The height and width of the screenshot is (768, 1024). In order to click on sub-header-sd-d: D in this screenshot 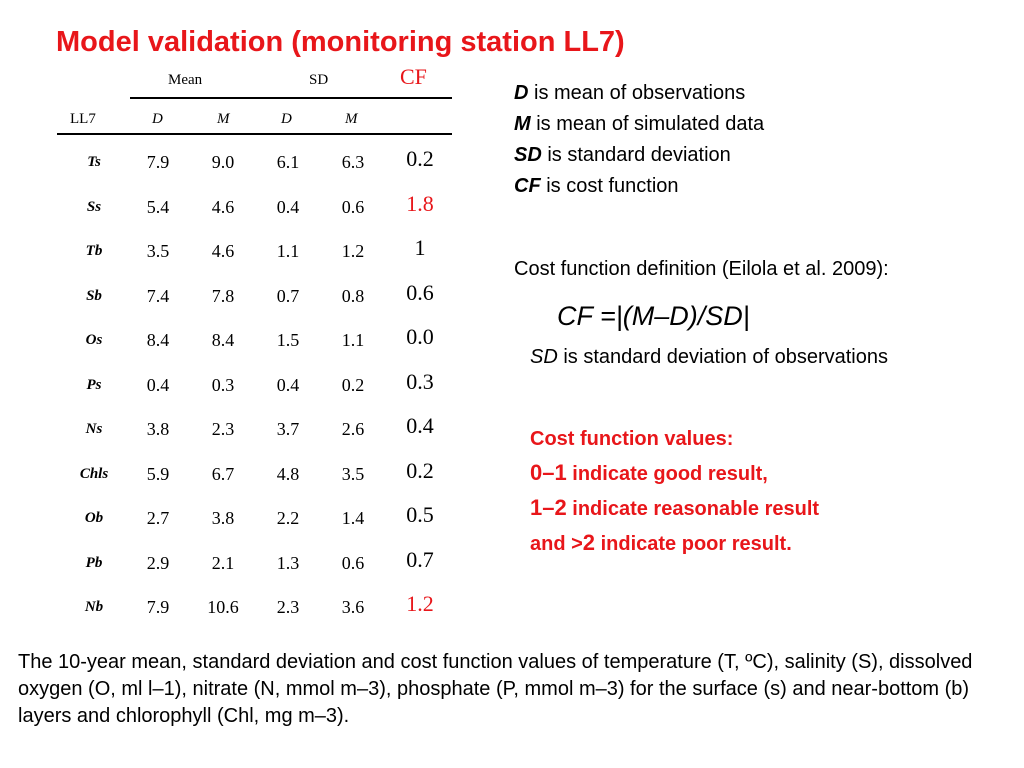, I will do `click(286, 119)`.